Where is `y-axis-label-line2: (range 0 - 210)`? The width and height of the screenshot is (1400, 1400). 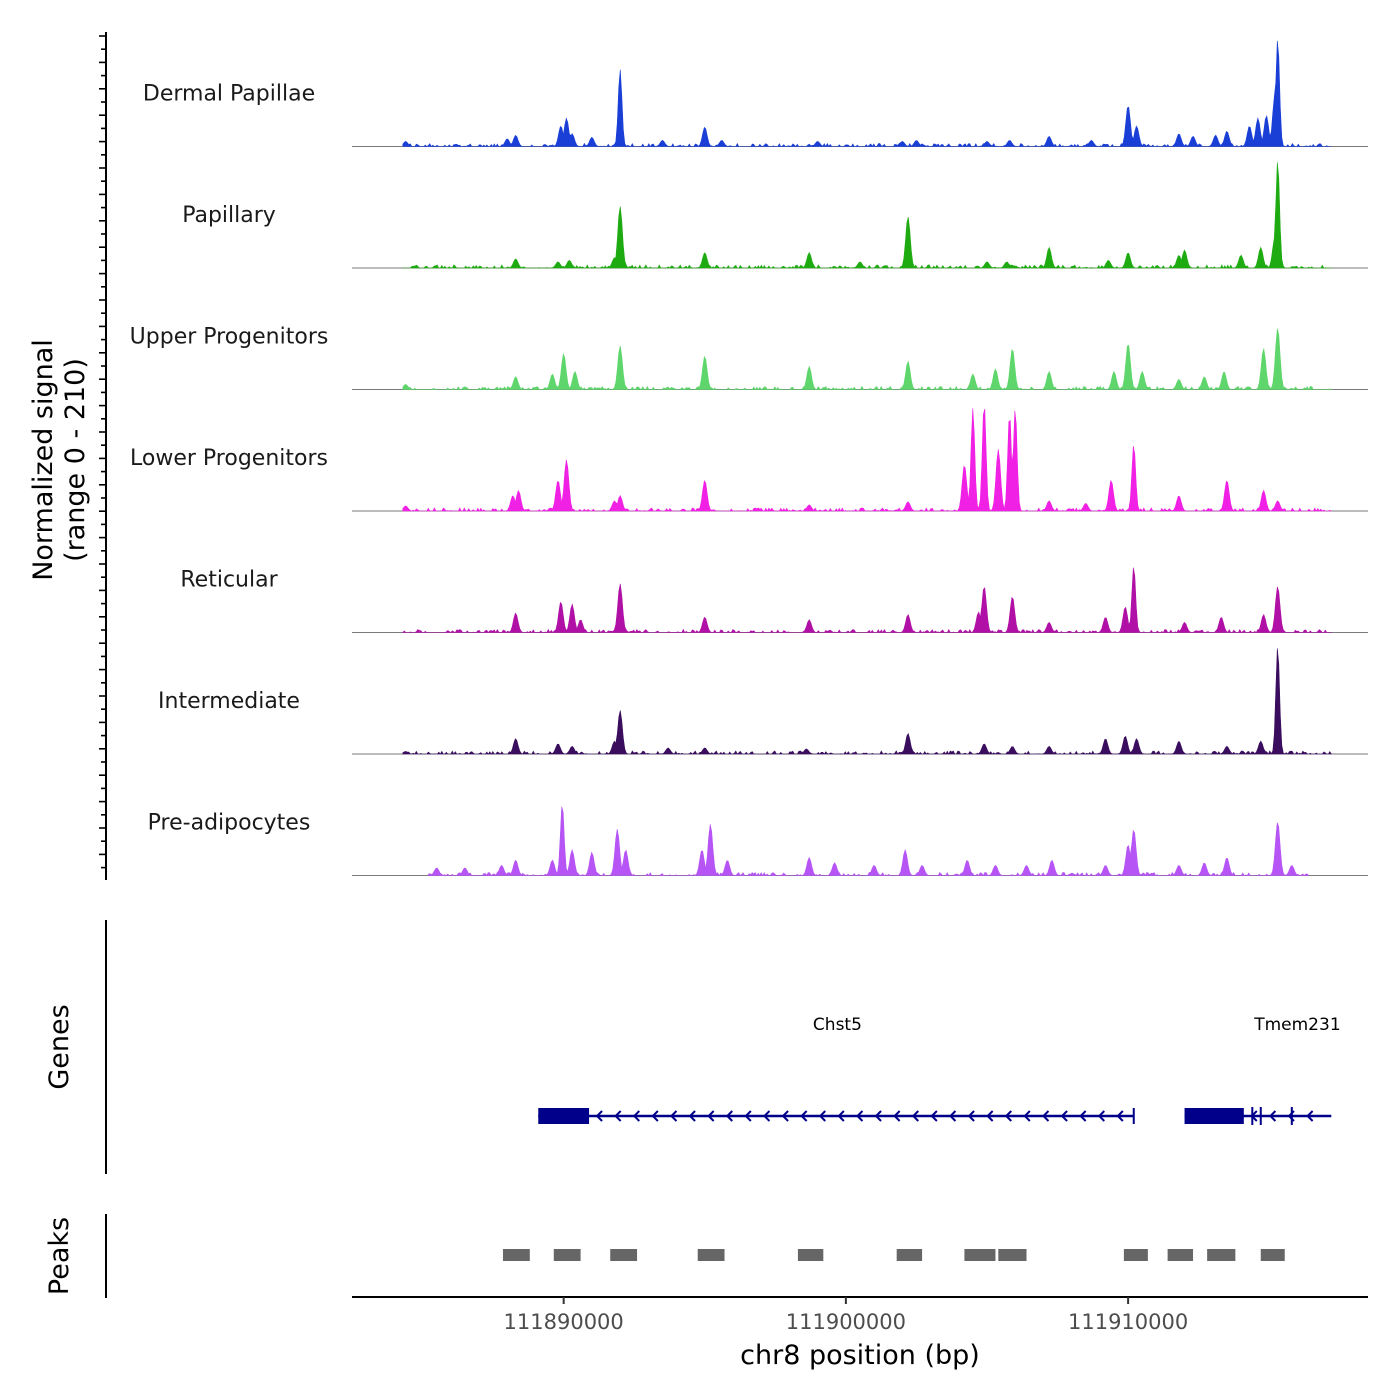 y-axis-label-line2: (range 0 - 210) is located at coordinates (75, 460).